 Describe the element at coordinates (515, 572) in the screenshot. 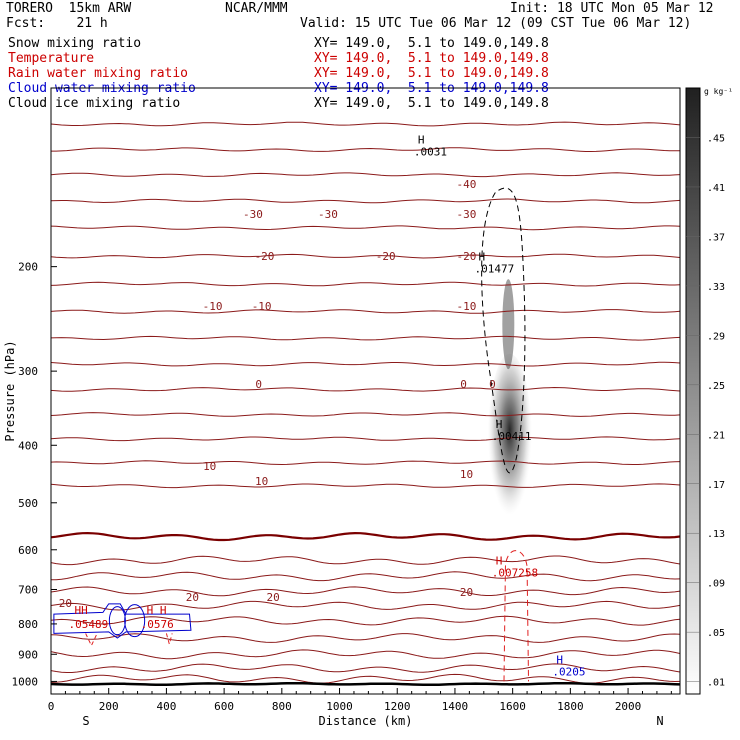

I see `maximum-value: .007258` at that location.